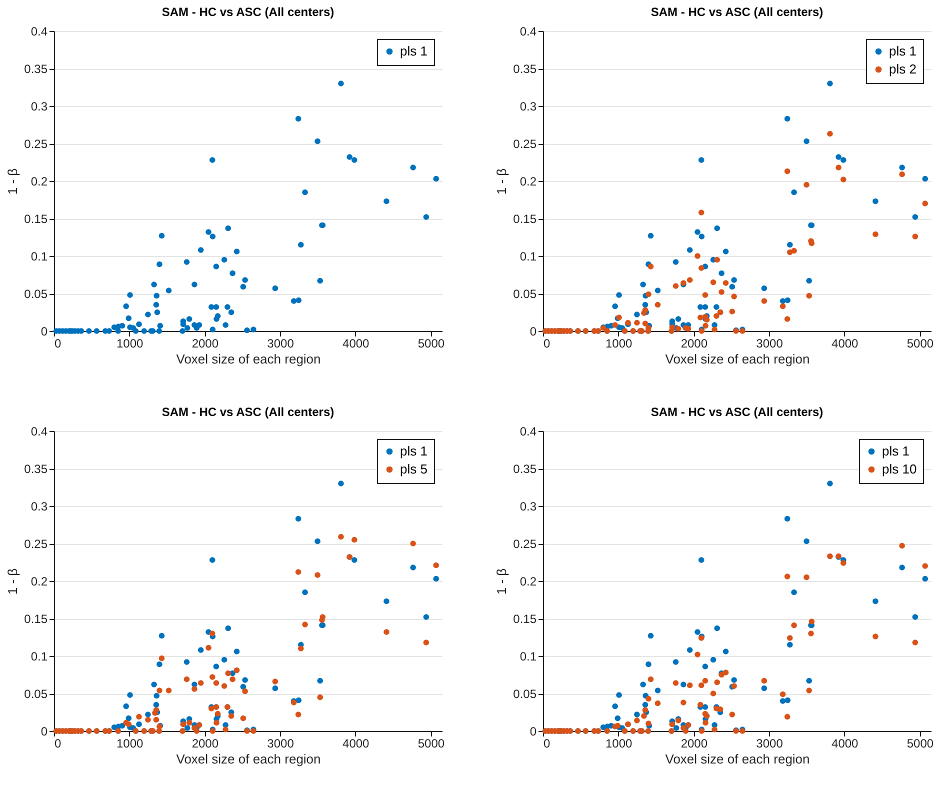 The height and width of the screenshot is (808, 941). I want to click on legend-label: pls 5, so click(414, 469).